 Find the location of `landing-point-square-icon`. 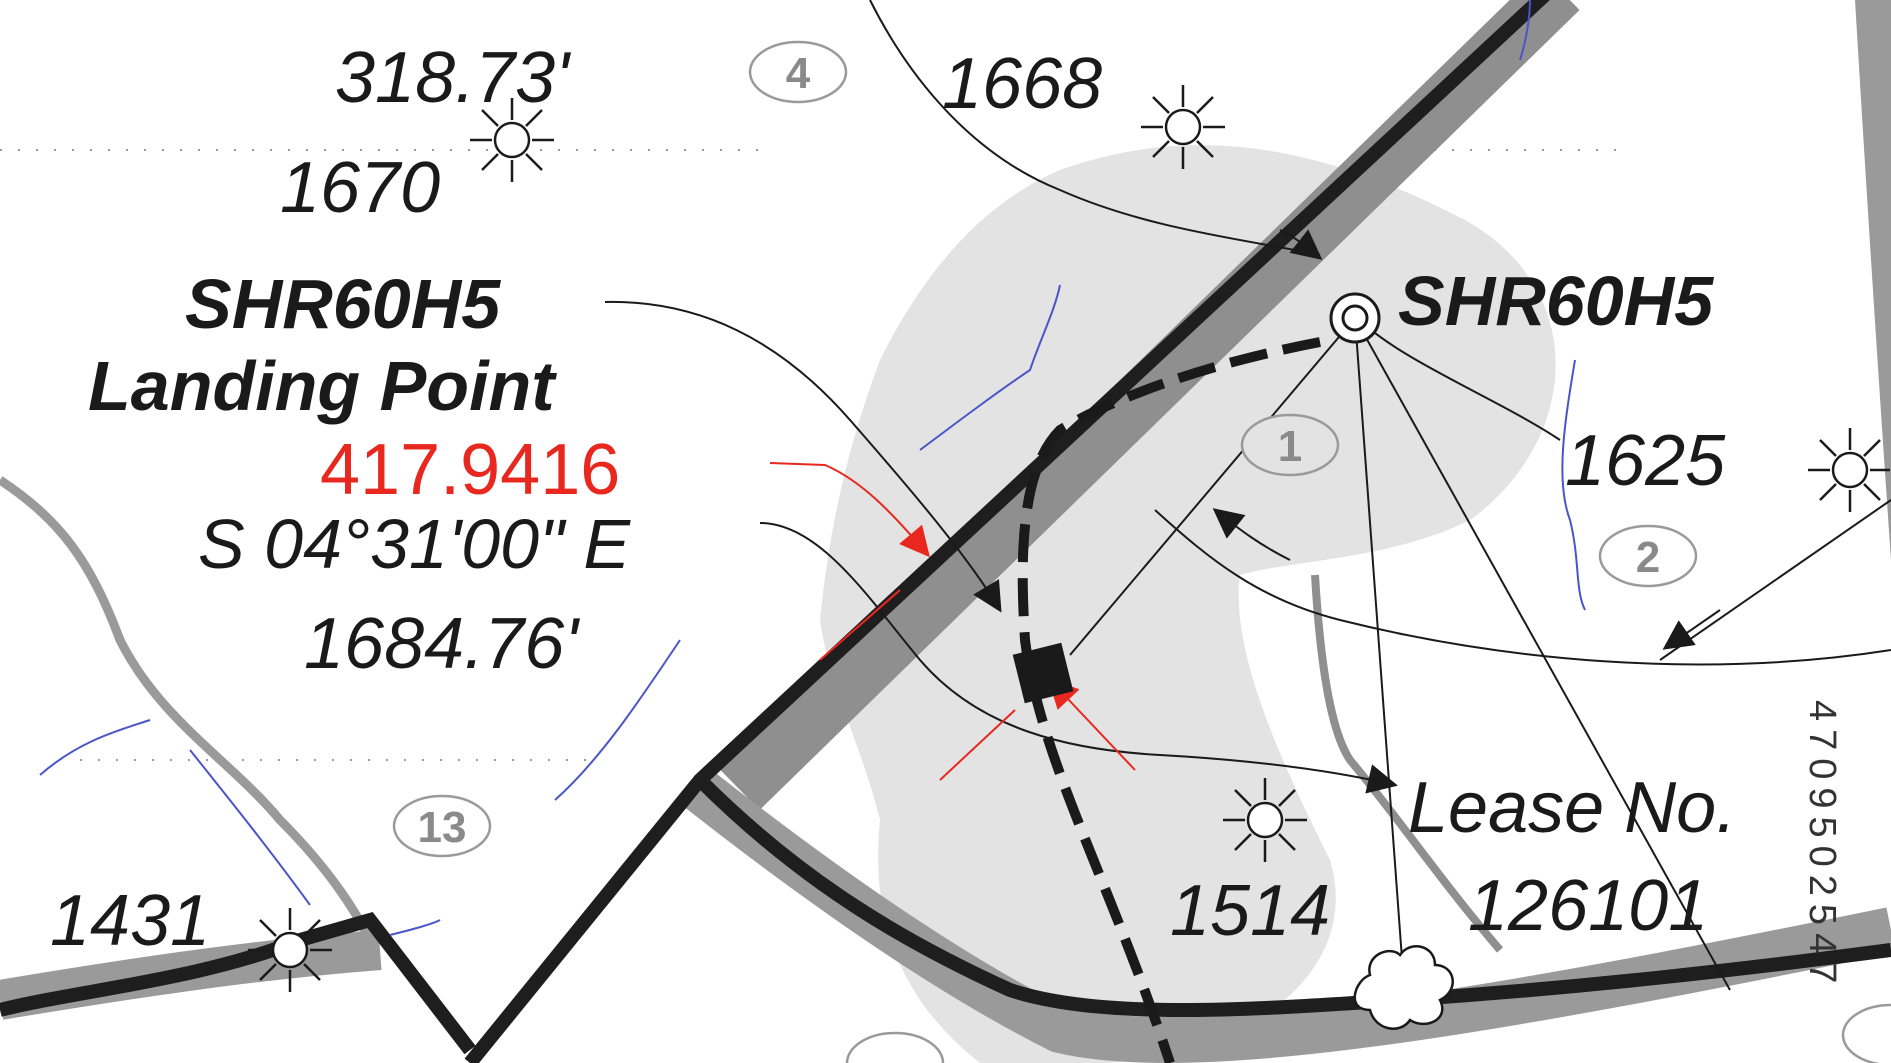

landing-point-square-icon is located at coordinates (1043, 673).